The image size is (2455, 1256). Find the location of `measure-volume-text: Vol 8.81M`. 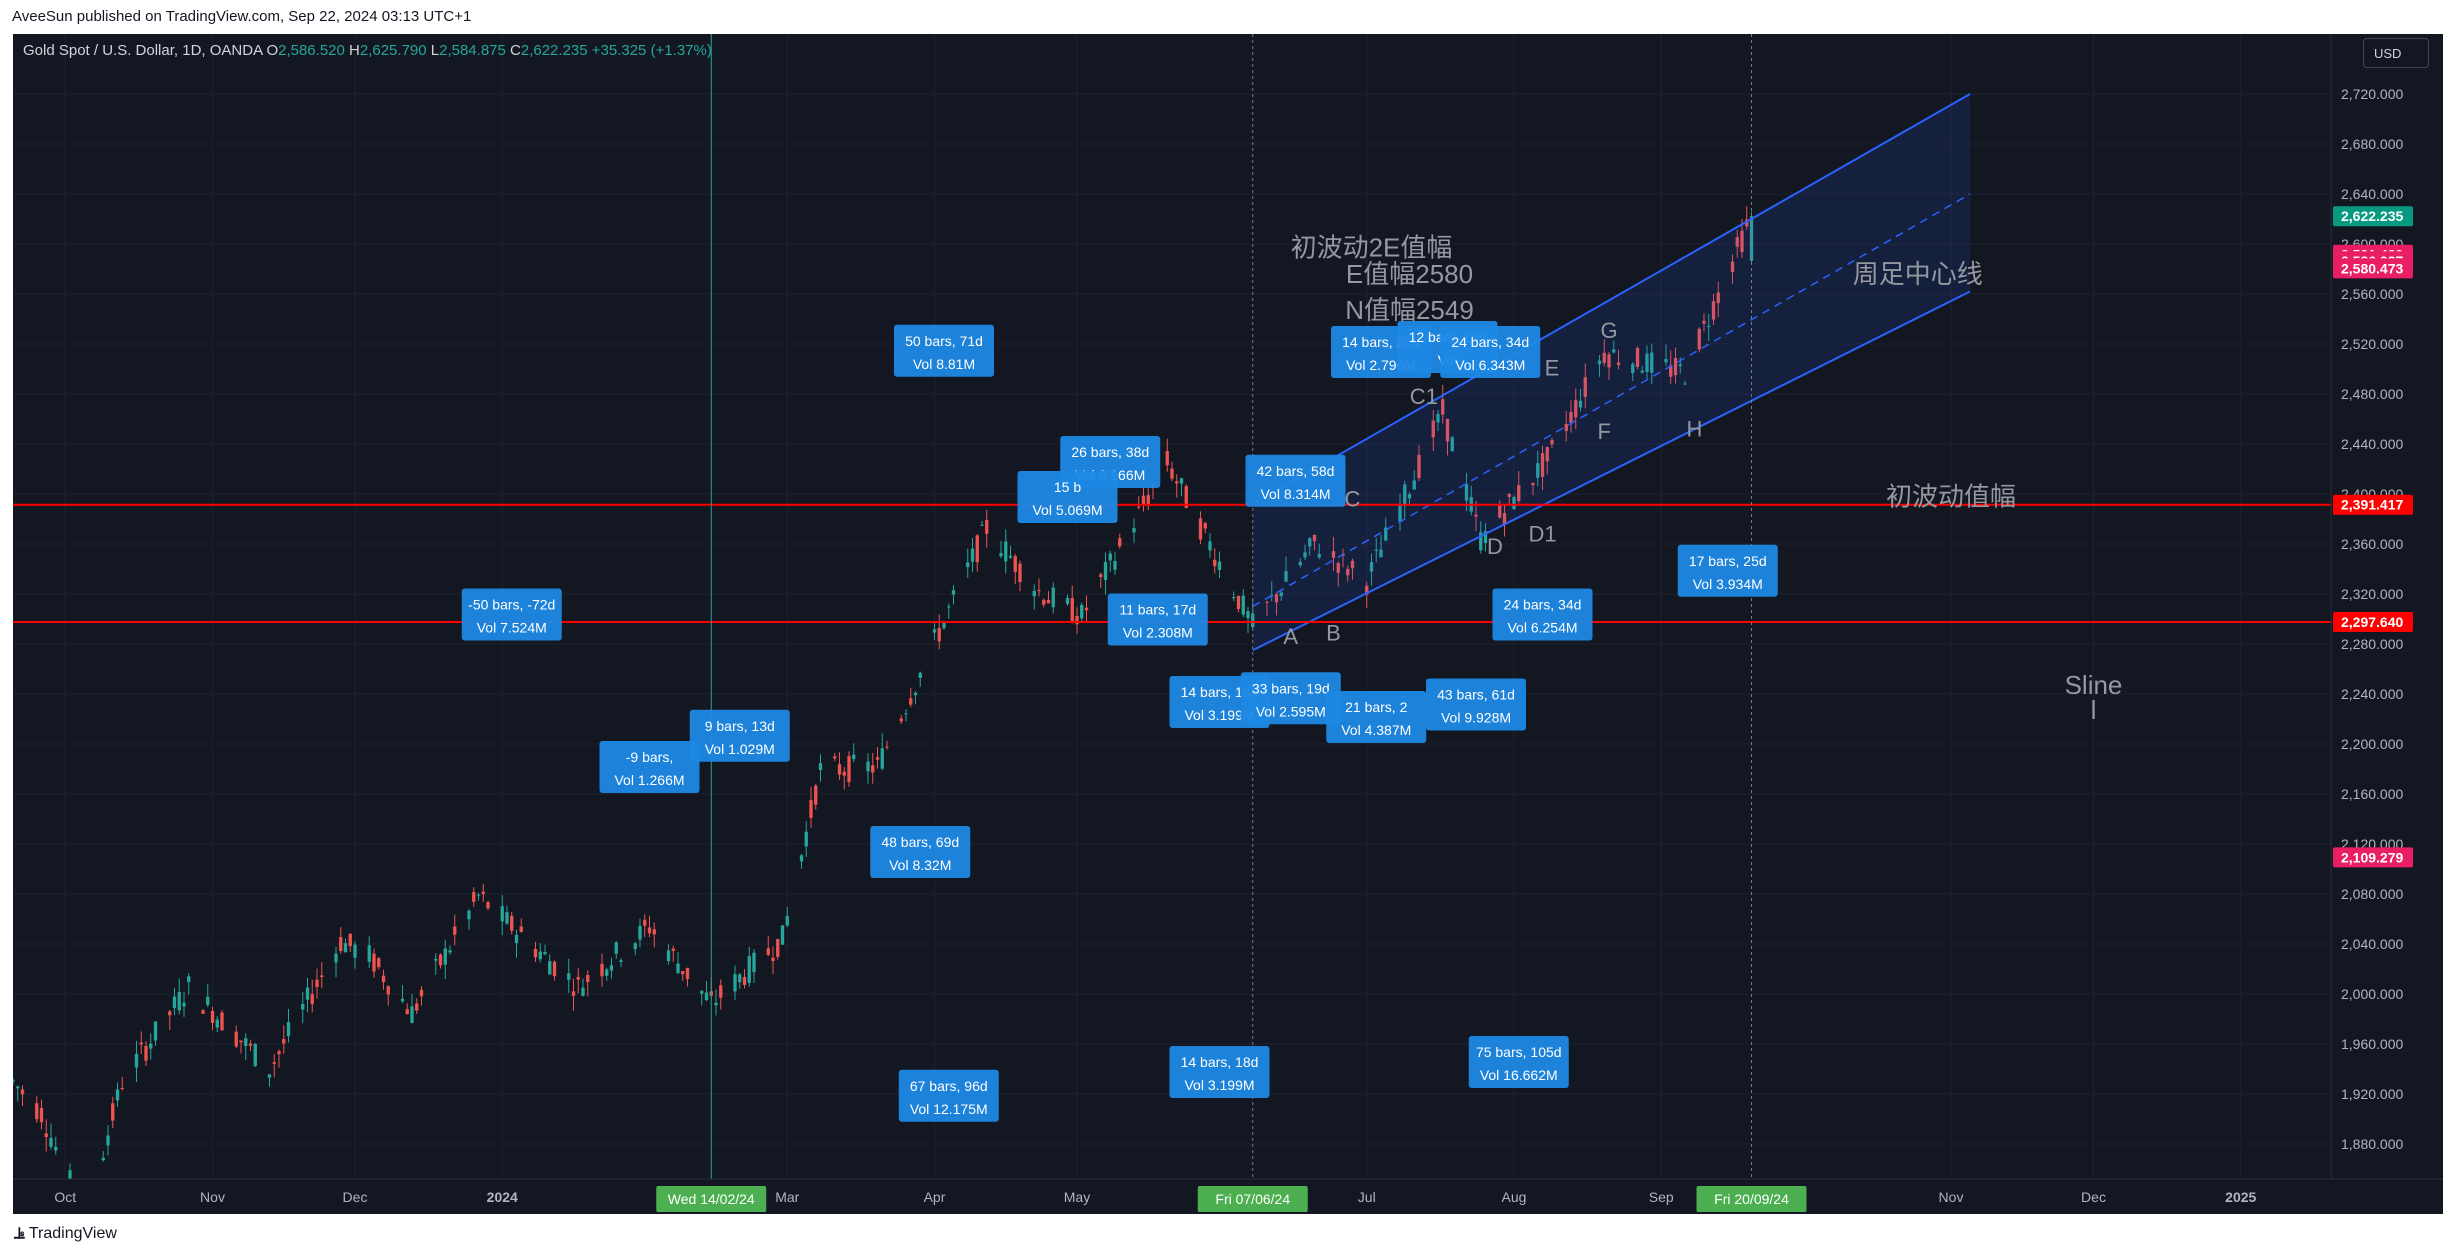

measure-volume-text: Vol 8.81M is located at coordinates (944, 364).